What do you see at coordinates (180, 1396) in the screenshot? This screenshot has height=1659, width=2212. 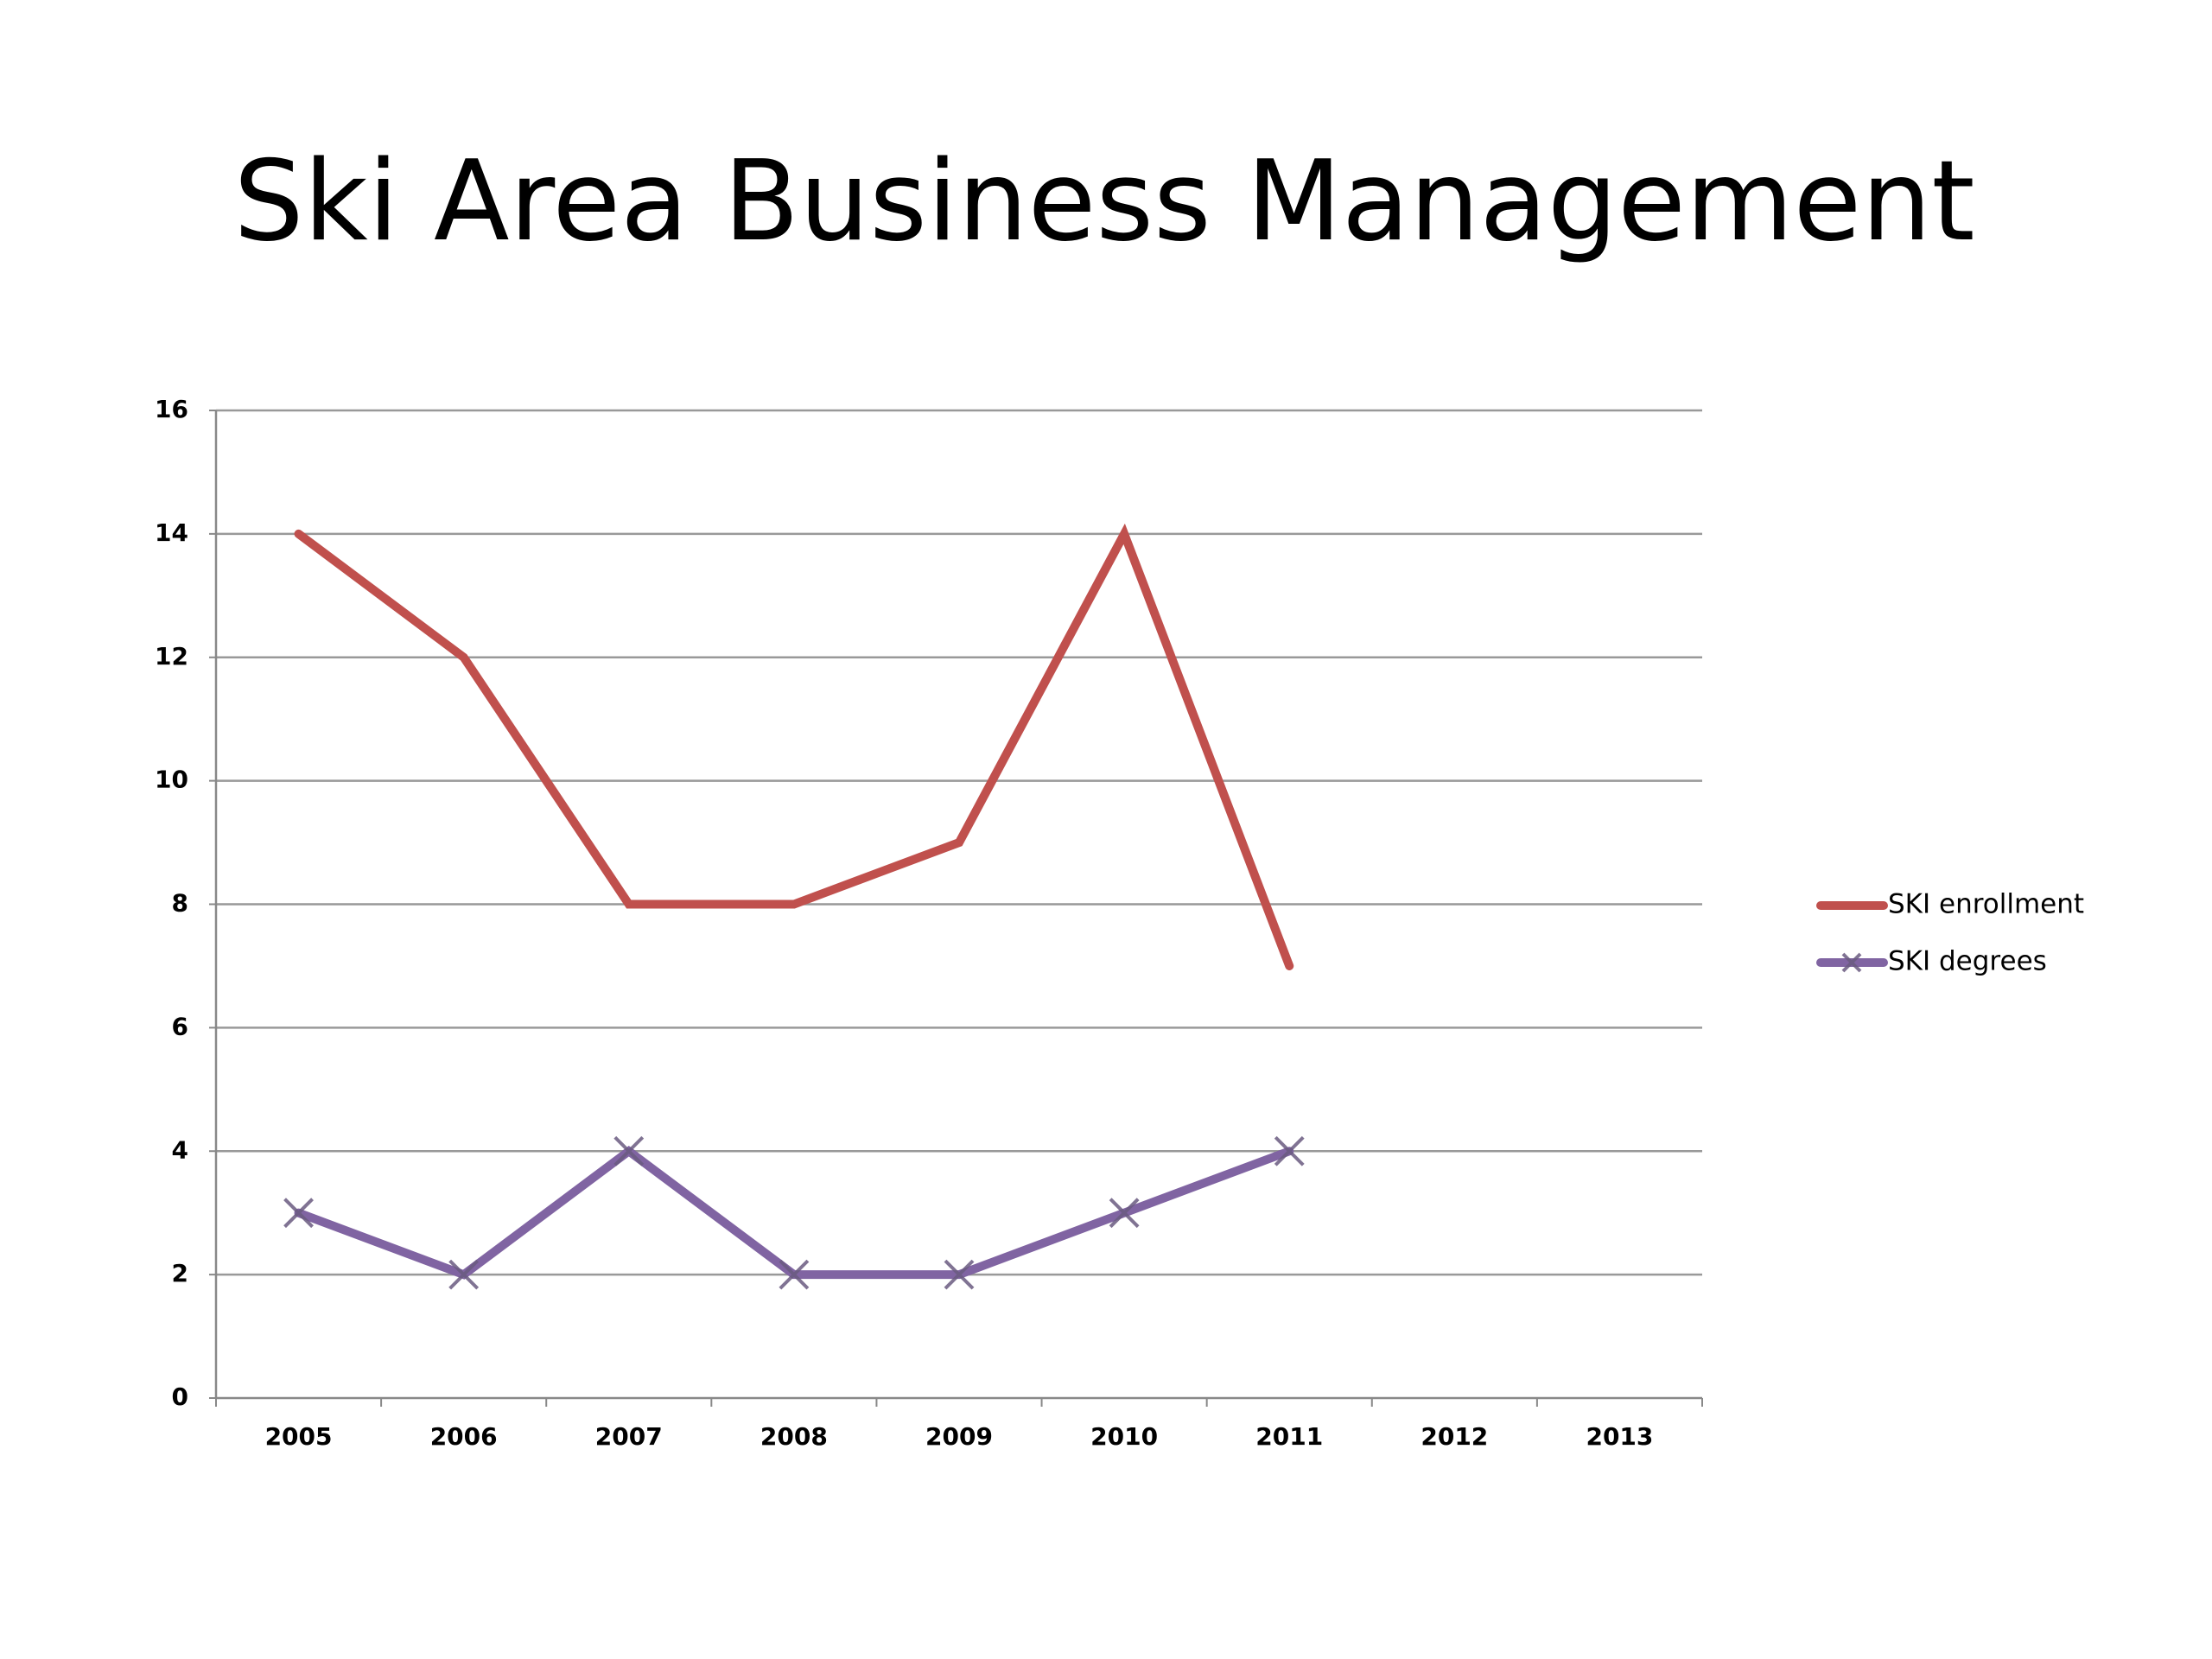 I see `y-tick-label: 0` at bounding box center [180, 1396].